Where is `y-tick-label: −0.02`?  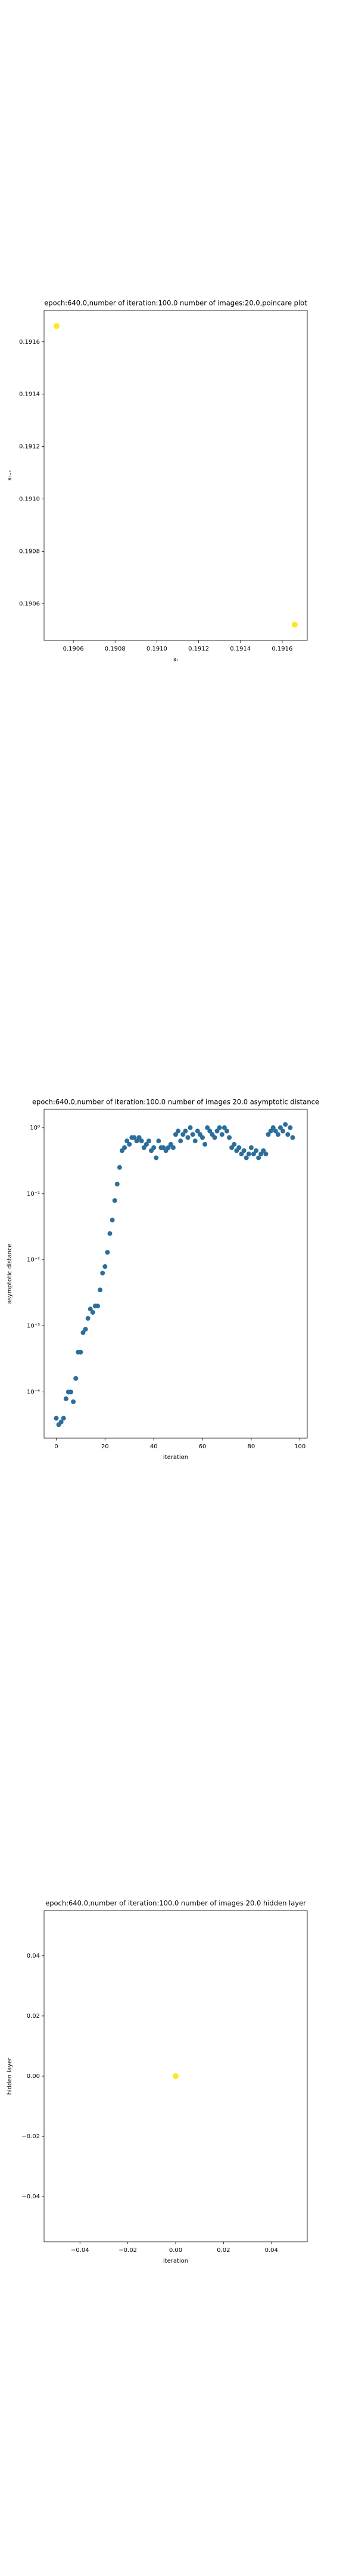
y-tick-label: −0.02 is located at coordinates (31, 2136).